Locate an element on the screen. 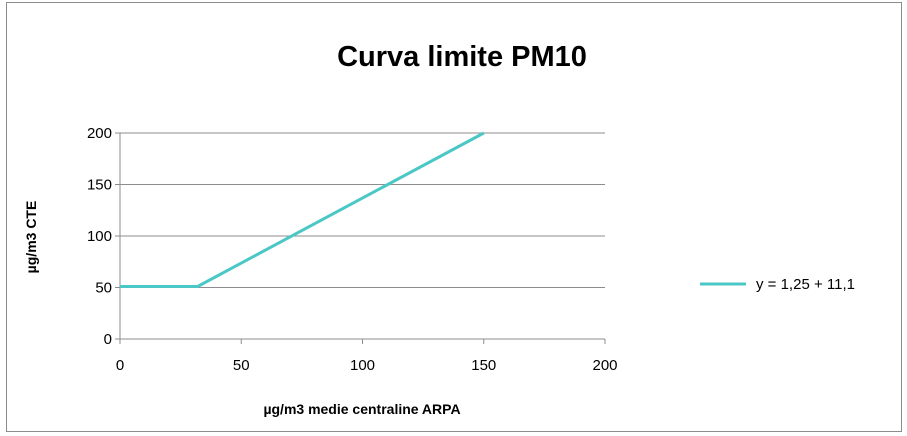 This screenshot has width=907, height=436. x-axis-title: µg/m3 medie centraline ARPA is located at coordinates (361, 409).